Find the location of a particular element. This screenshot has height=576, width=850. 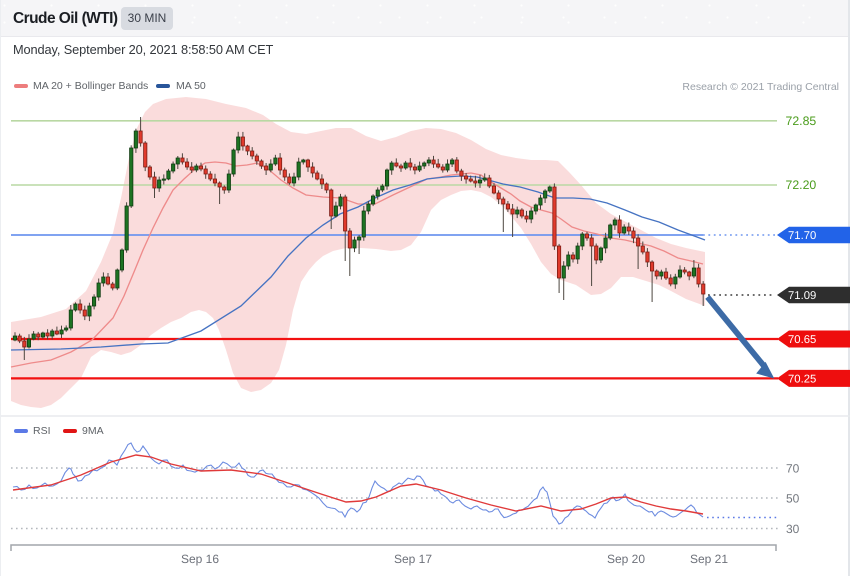

svg-text: 72.85 is located at coordinates (801, 121).